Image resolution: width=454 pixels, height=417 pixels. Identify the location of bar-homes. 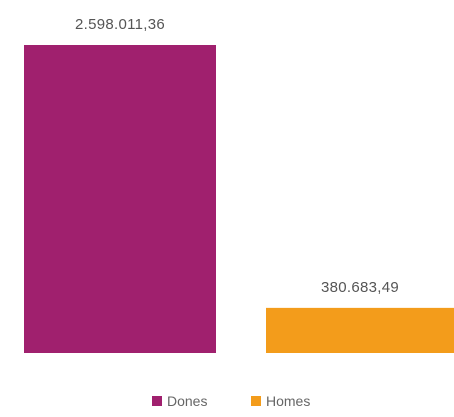
(360, 330).